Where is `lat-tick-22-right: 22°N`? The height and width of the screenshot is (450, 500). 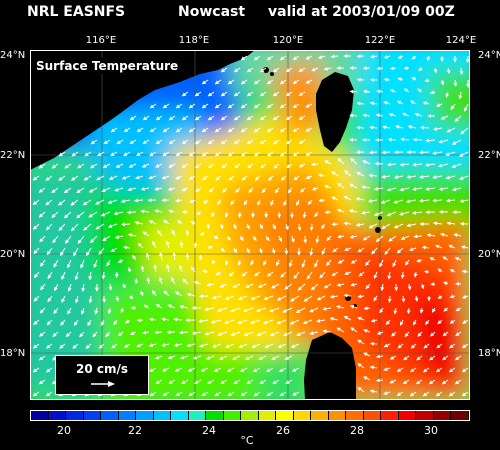
lat-tick-22-right: 22°N is located at coordinates (489, 155).